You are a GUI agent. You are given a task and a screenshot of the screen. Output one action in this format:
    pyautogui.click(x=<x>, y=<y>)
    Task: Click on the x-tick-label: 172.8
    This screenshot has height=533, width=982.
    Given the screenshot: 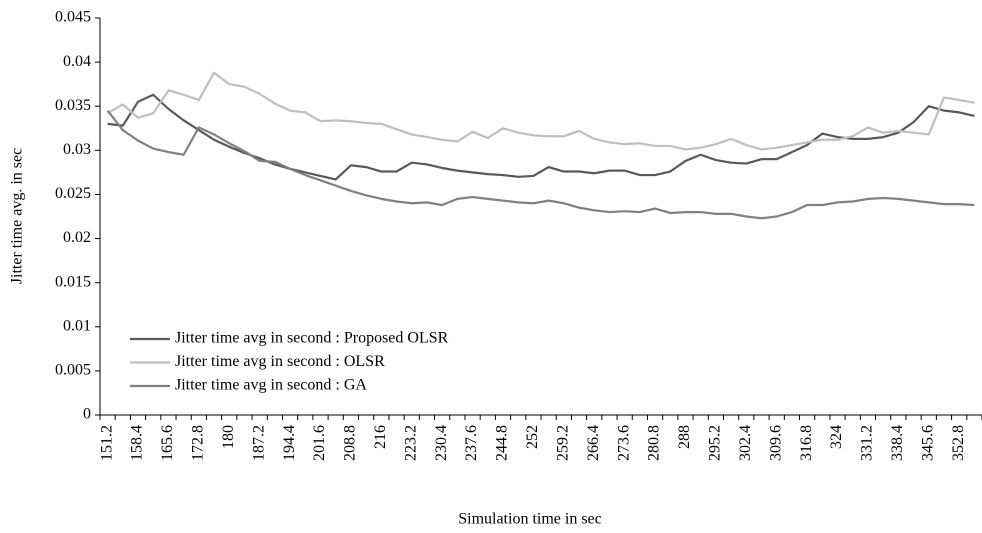 What is the action you would take?
    pyautogui.click(x=198, y=443)
    